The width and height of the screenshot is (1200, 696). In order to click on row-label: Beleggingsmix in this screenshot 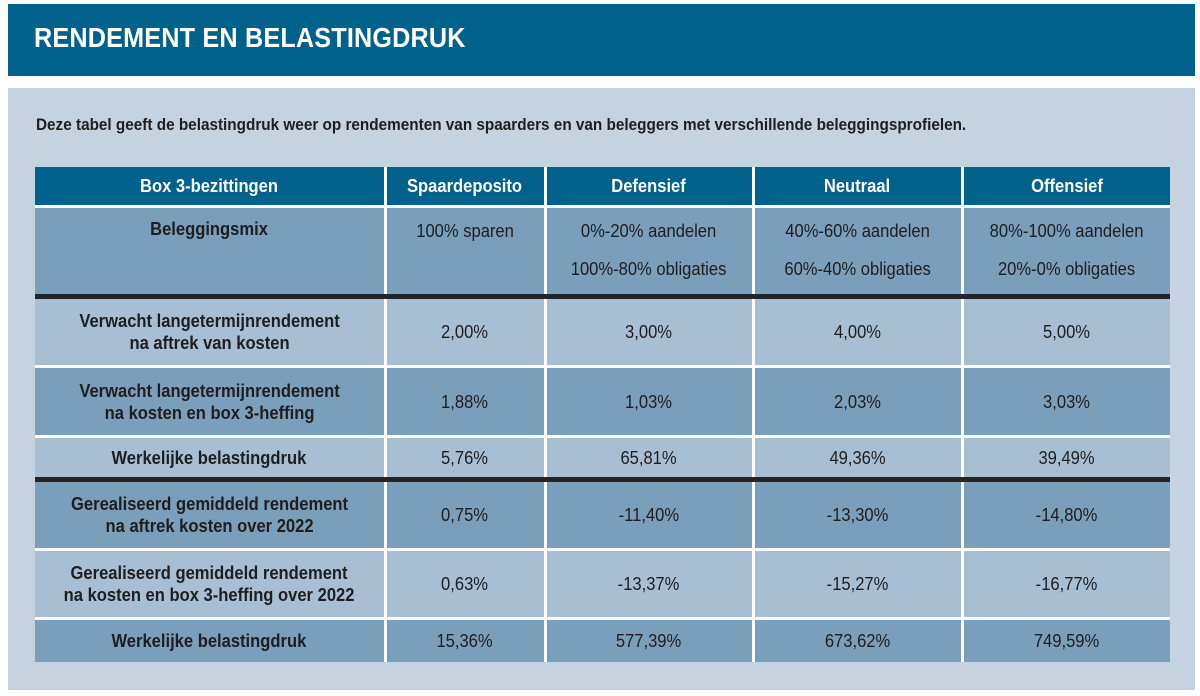, I will do `click(211, 252)`.